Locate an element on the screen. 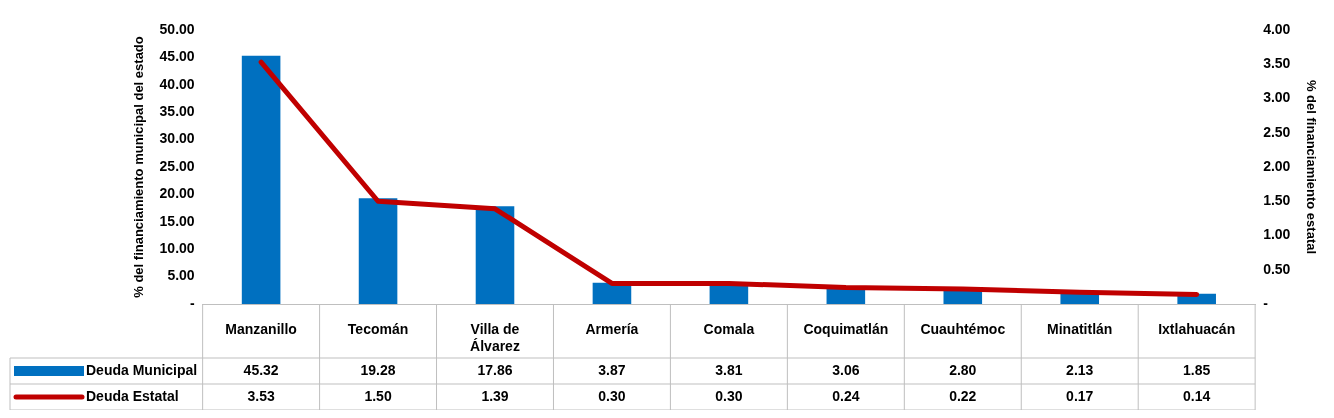 This screenshot has width=1334, height=418. data-label: 3.53 is located at coordinates (261, 395).